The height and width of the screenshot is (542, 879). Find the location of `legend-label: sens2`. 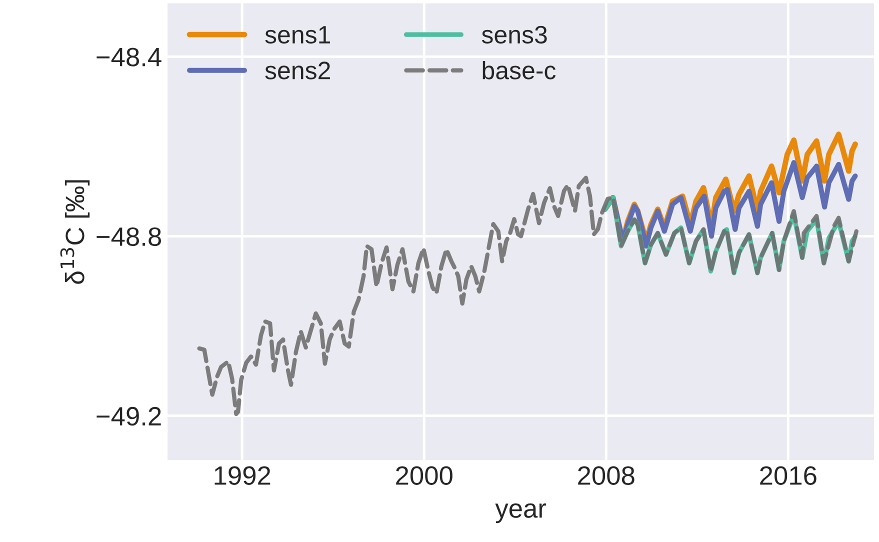

legend-label: sens2 is located at coordinates (297, 71).